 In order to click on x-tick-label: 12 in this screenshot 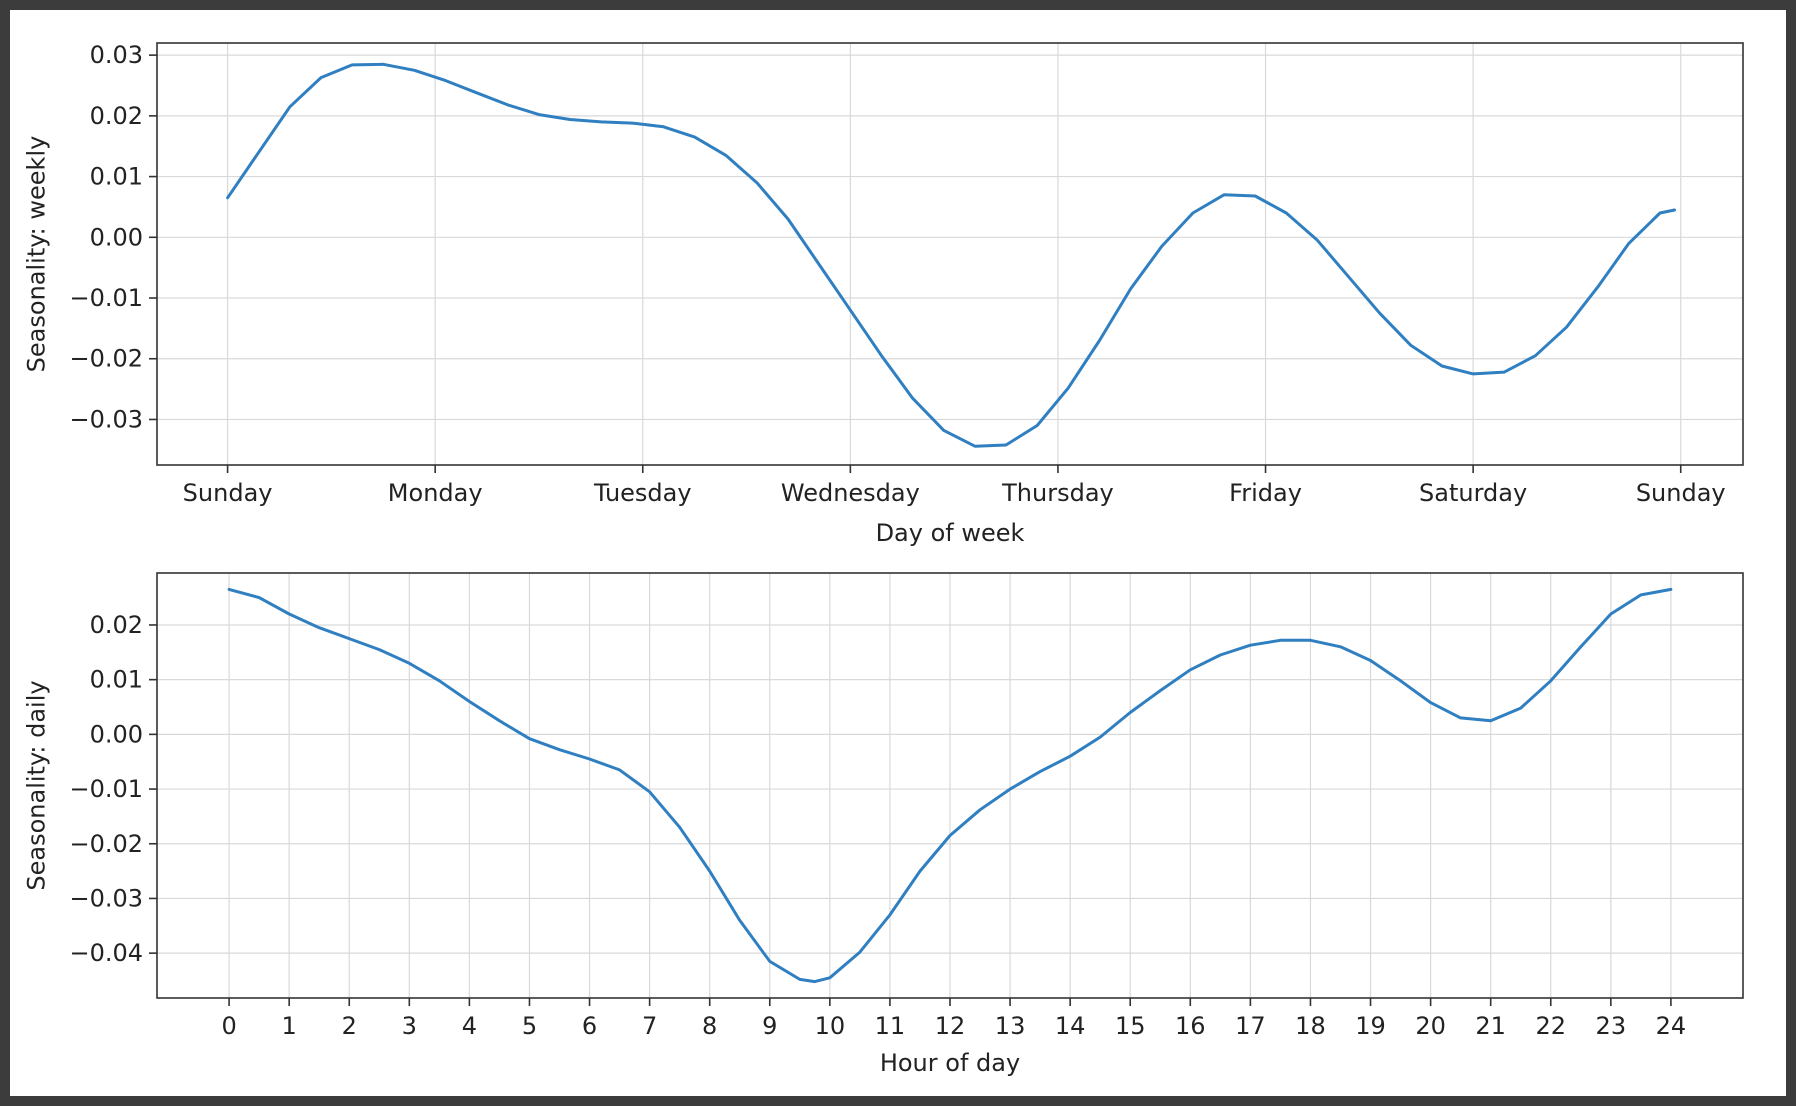, I will do `click(950, 1026)`.